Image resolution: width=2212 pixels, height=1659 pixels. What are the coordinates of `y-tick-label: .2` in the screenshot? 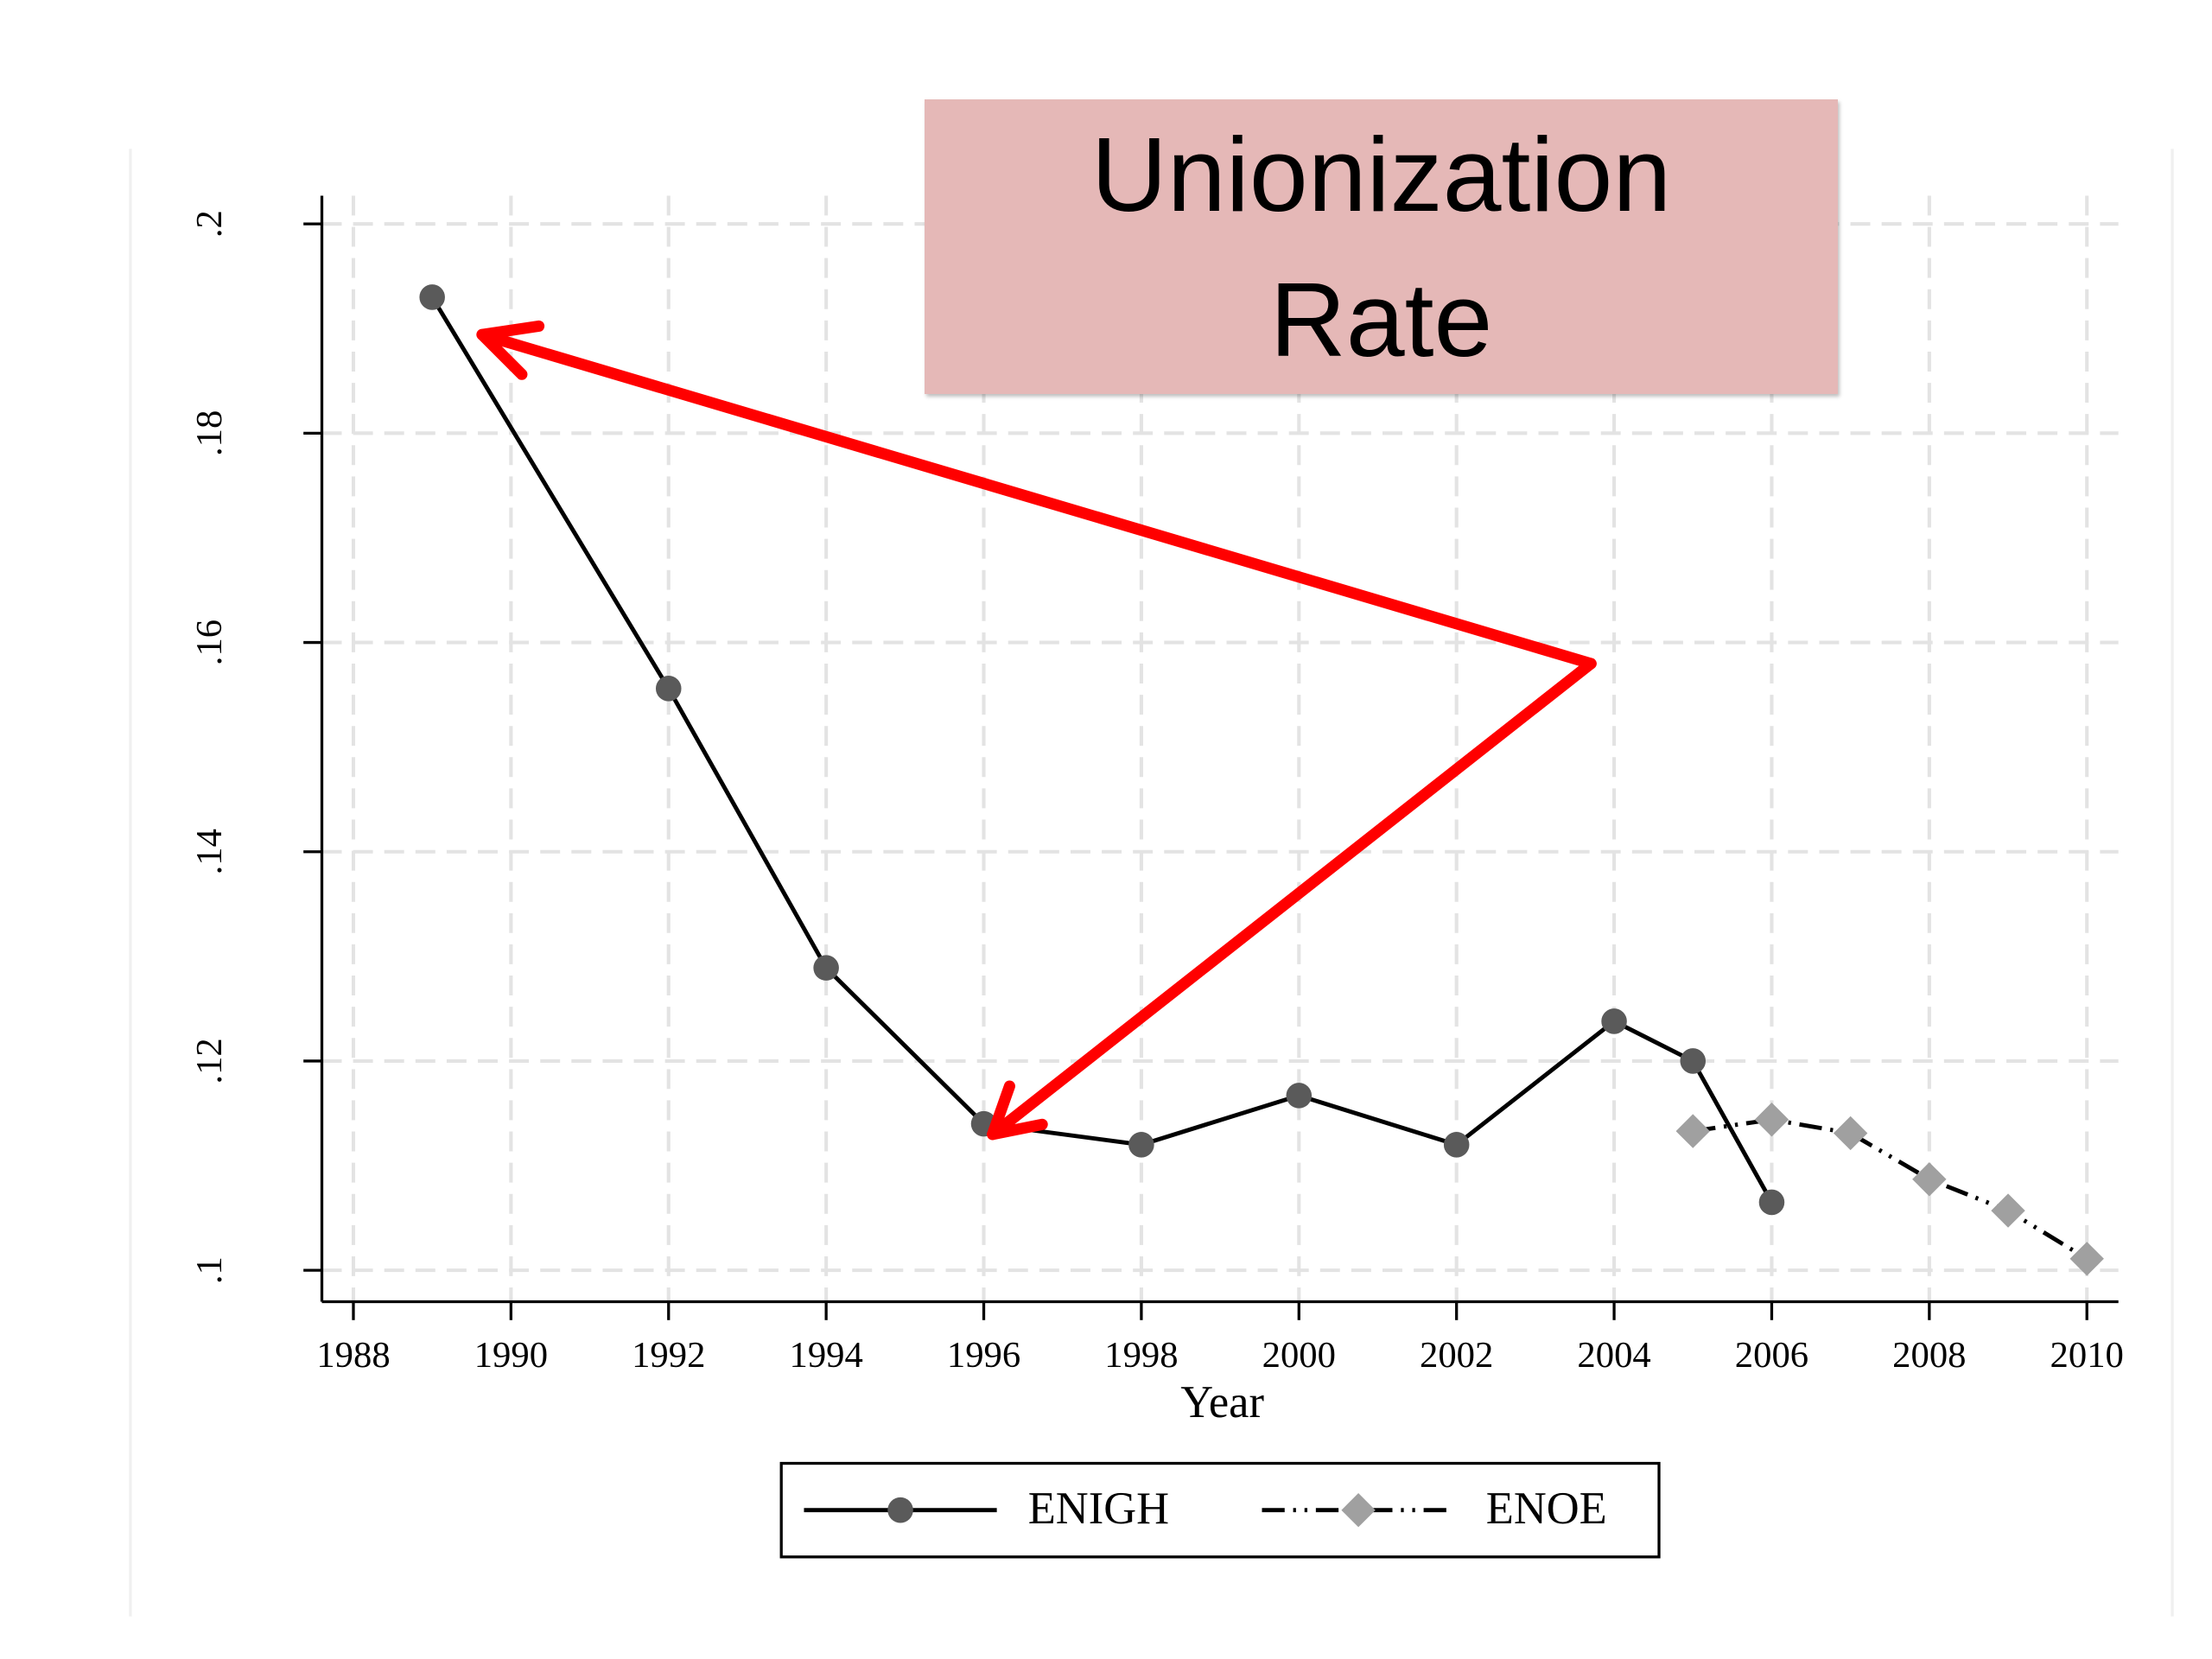 It's located at (209, 224).